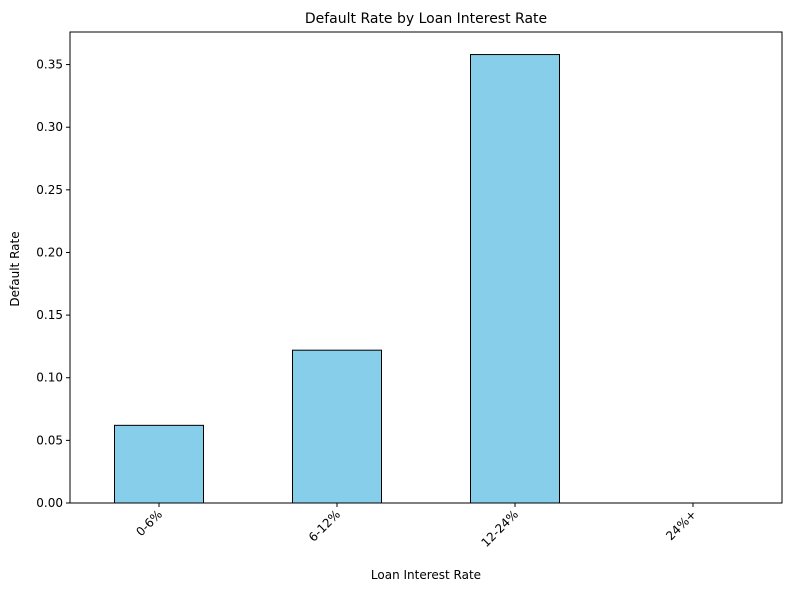 The width and height of the screenshot is (790, 590). What do you see at coordinates (49, 503) in the screenshot?
I see `y-tick-label: 0.00` at bounding box center [49, 503].